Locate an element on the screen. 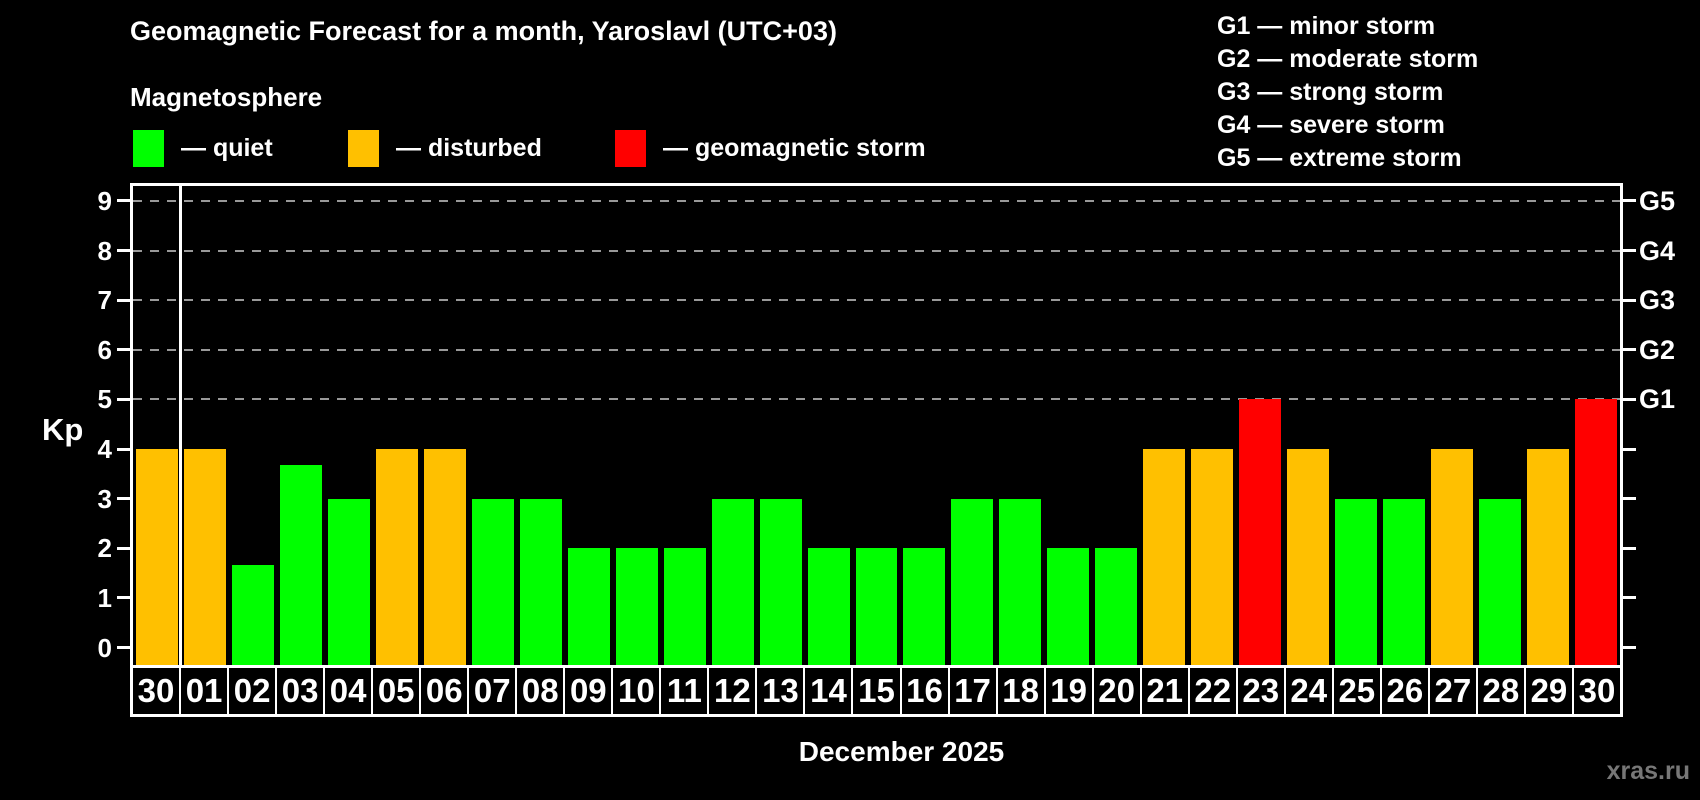 The image size is (1700, 800). month-separator-line is located at coordinates (181, 425).